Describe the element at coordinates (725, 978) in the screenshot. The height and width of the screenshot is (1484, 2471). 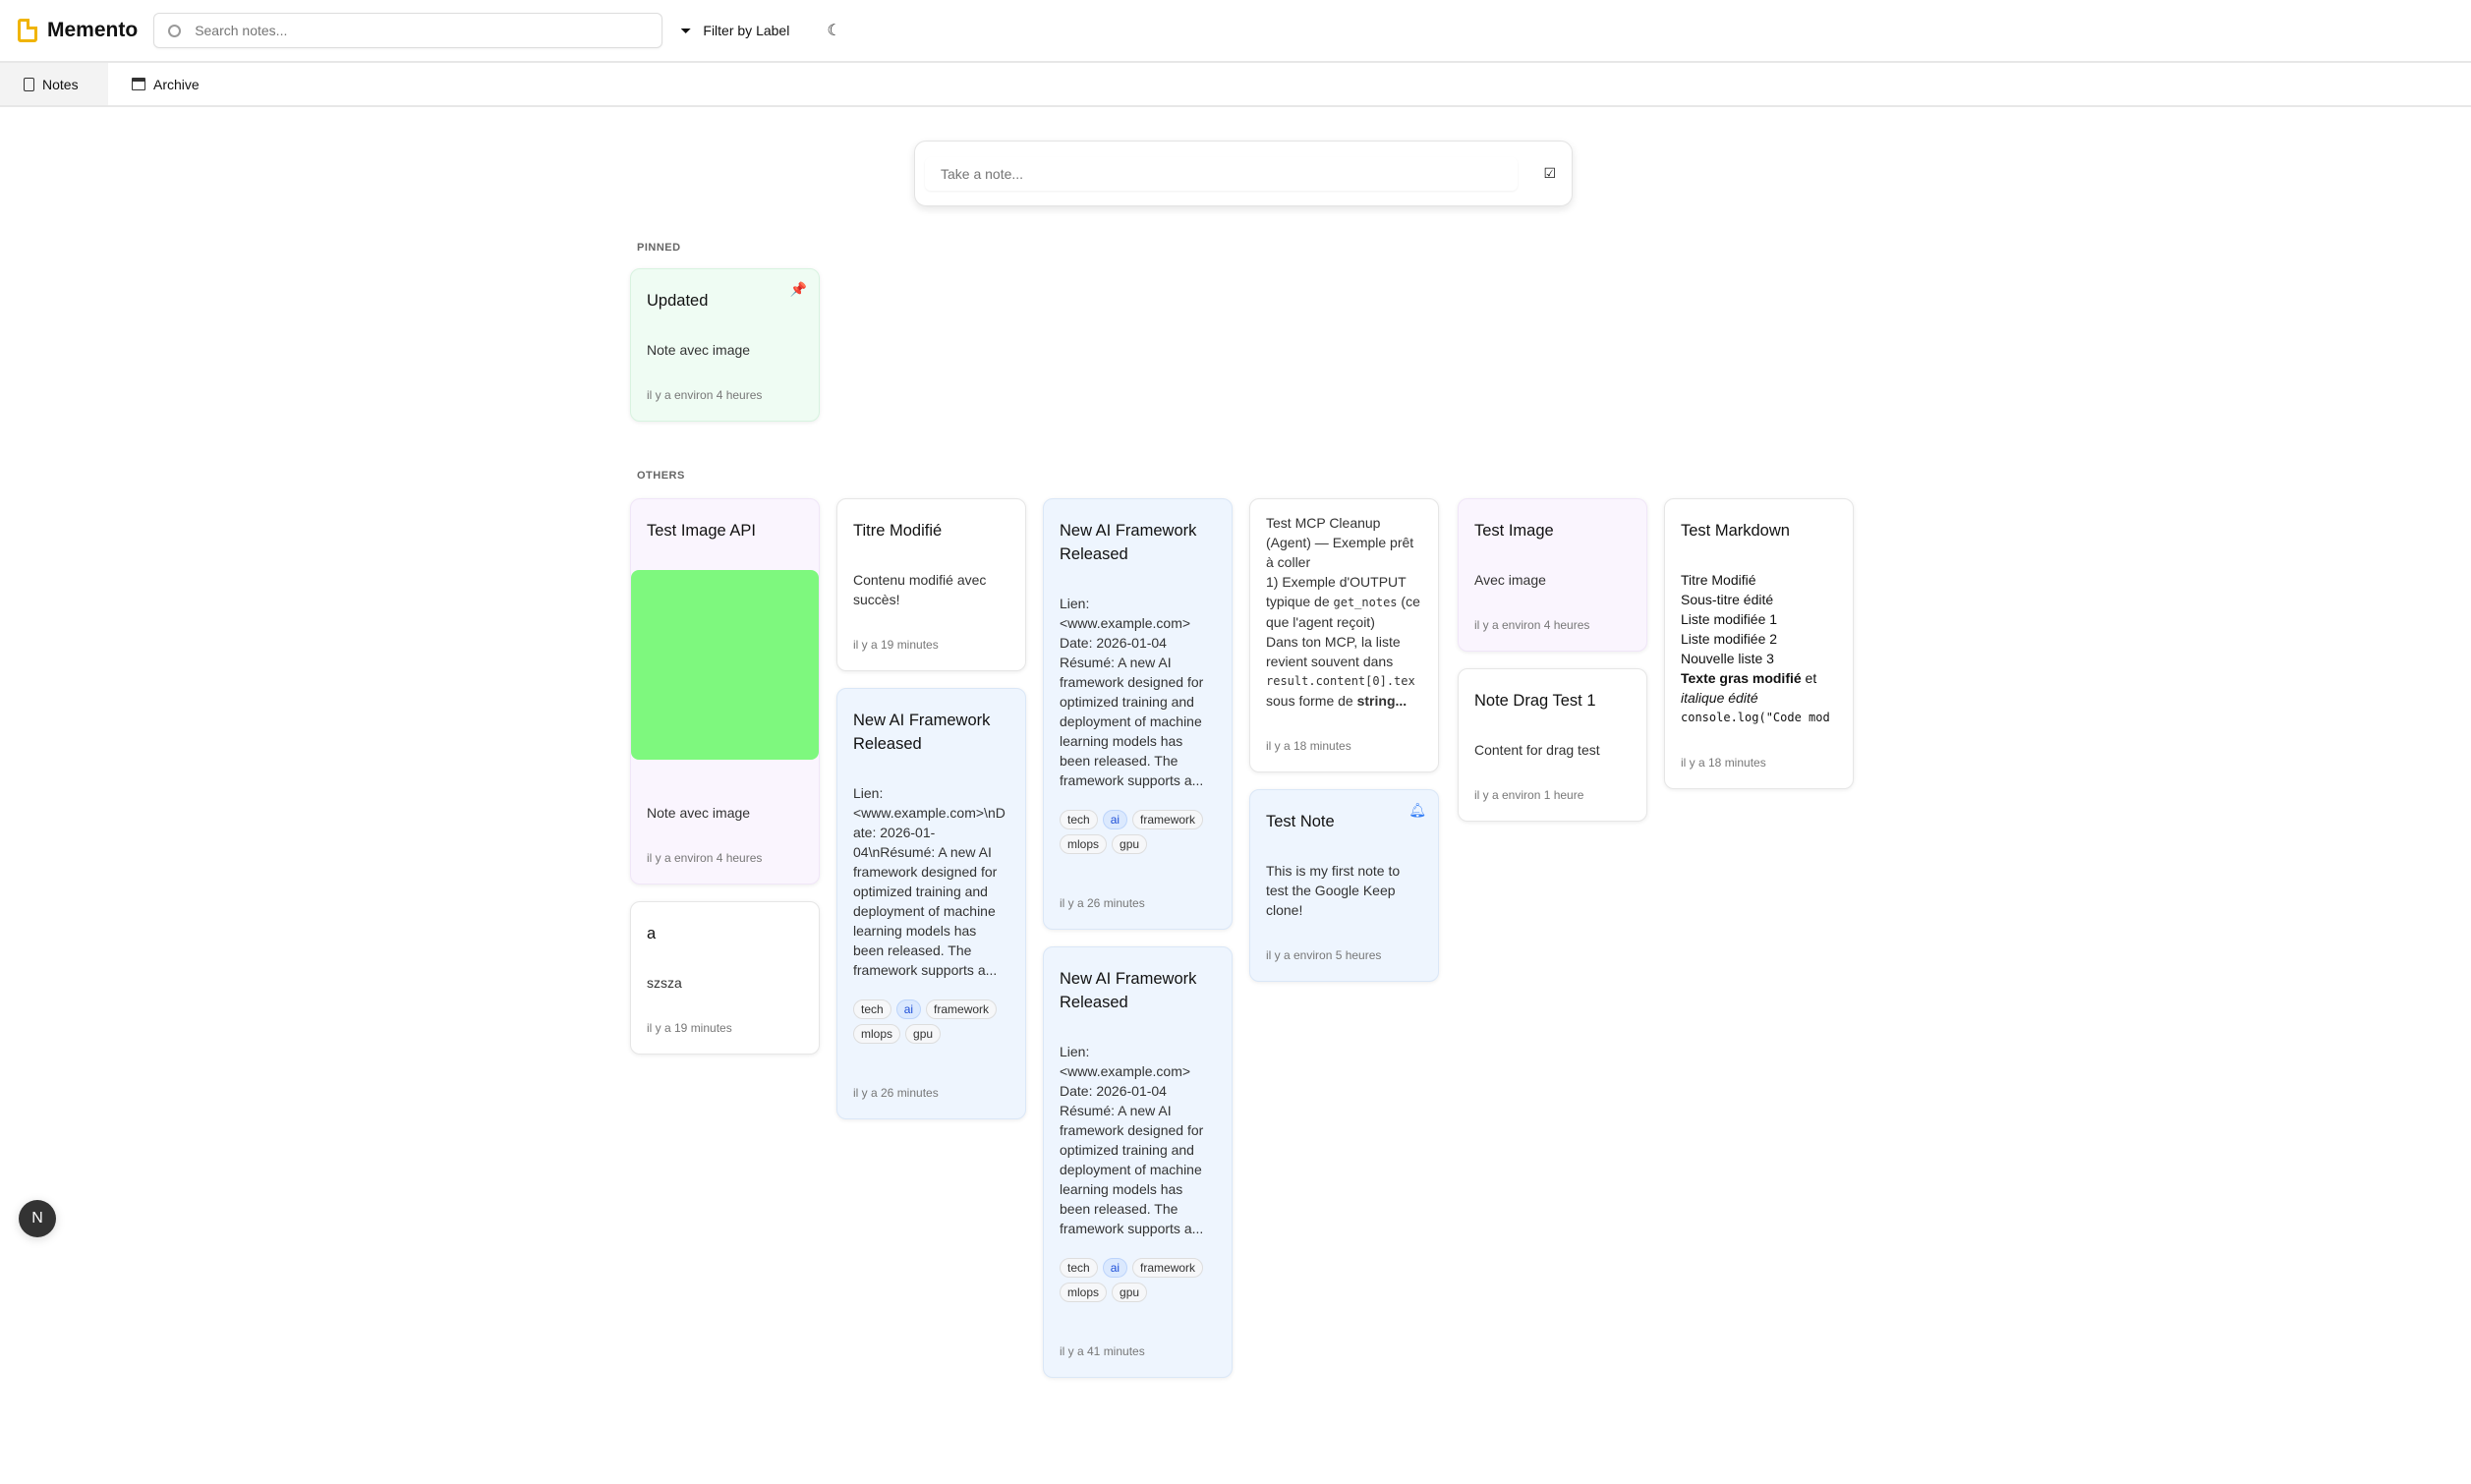
I see `note-card: a szsza il y a 19 minutes` at that location.